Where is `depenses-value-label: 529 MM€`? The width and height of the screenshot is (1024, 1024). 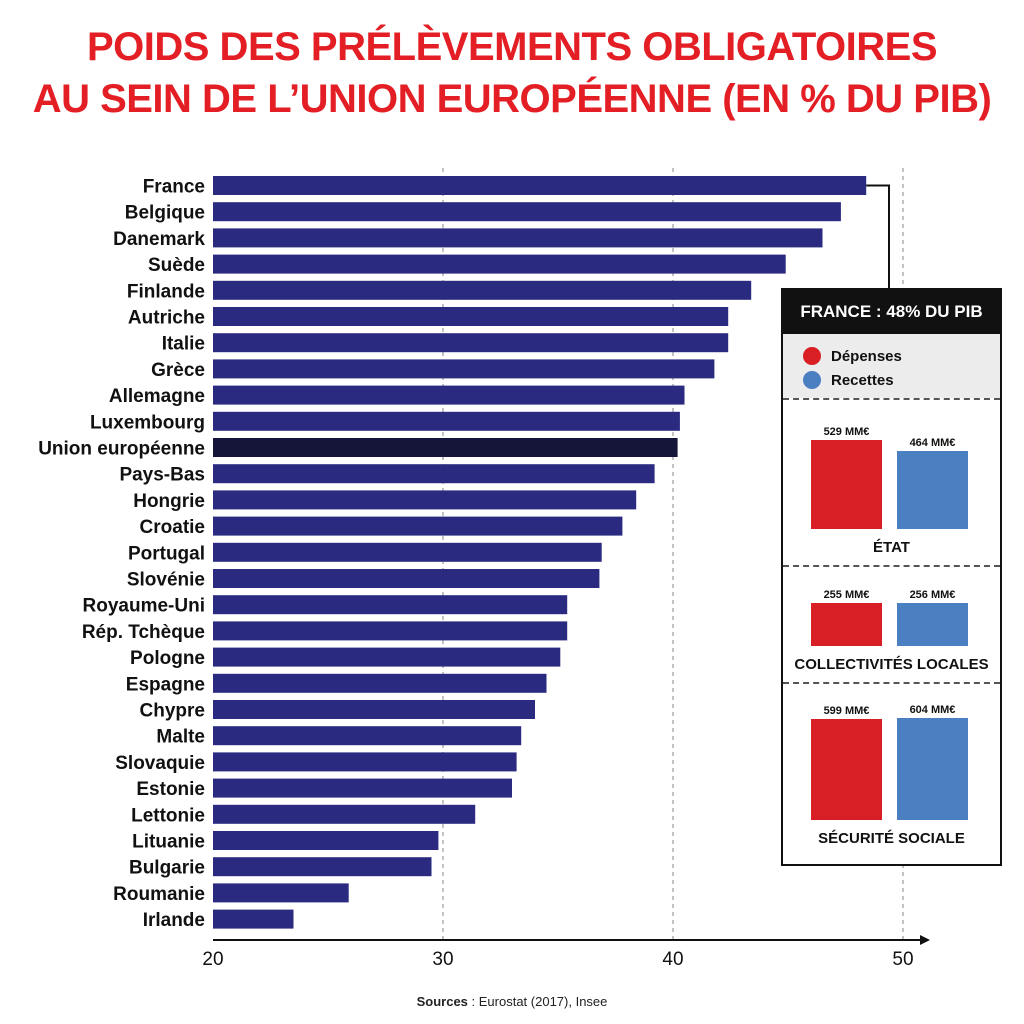 depenses-value-label: 529 MM€ is located at coordinates (846, 431).